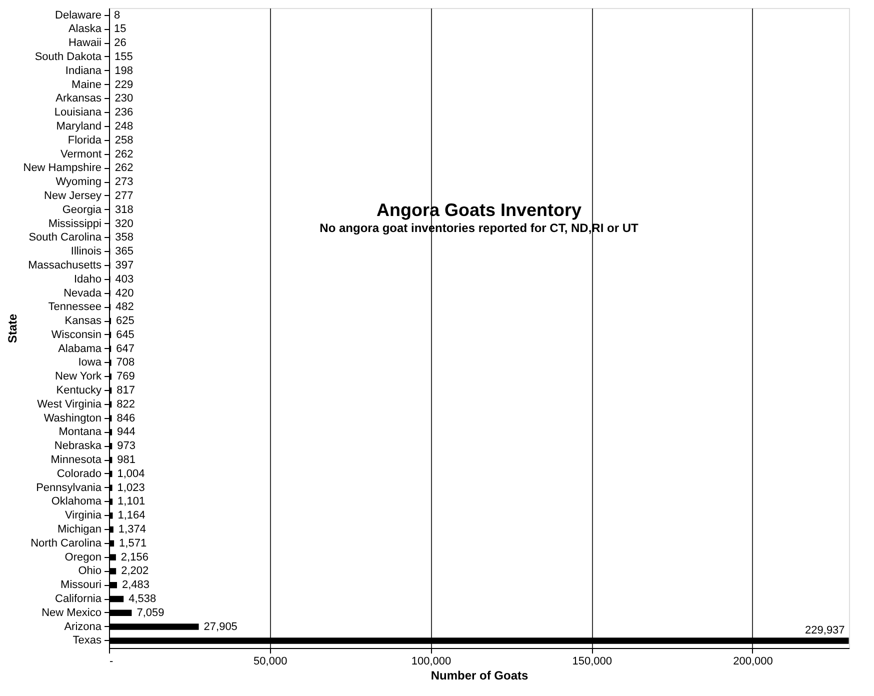 This screenshot has width=874, height=696. I want to click on y-tick-label: Maine, so click(87, 84).